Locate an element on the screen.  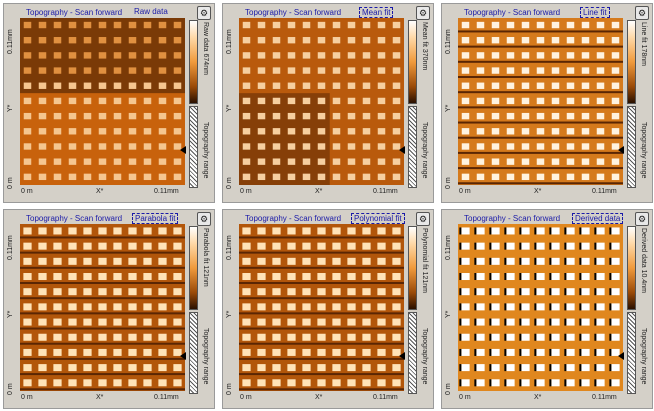
fit-mode-dropdown: Parabola fit is located at coordinates (155, 218).